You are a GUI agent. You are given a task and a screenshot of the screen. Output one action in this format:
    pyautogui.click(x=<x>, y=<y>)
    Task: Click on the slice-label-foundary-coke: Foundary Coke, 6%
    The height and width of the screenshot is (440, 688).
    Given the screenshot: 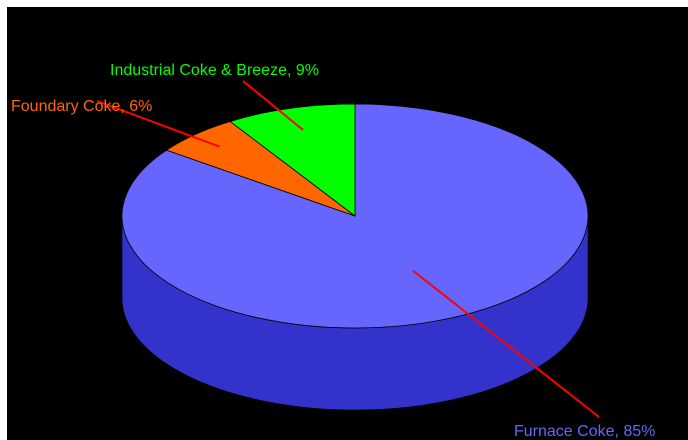 What is the action you would take?
    pyautogui.click(x=81, y=106)
    